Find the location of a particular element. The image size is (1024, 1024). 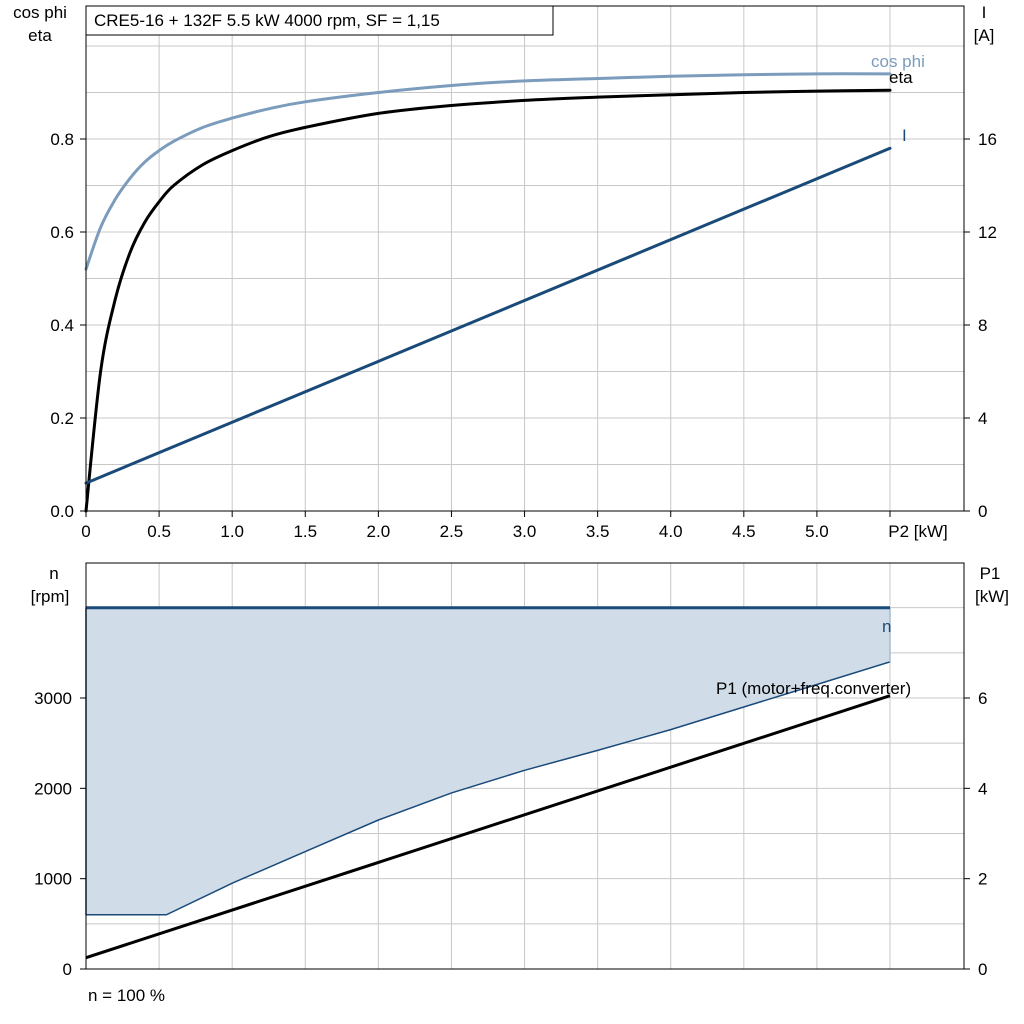

bottom-right-axis-title-2: [kW] is located at coordinates (992, 596).